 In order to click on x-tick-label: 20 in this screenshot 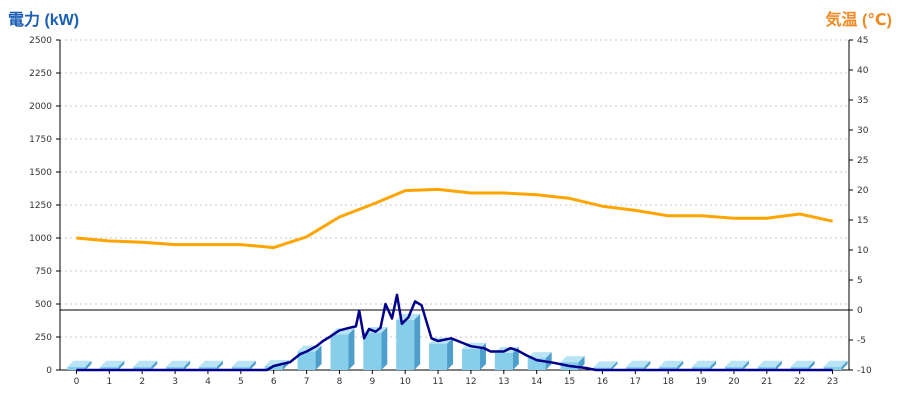, I will do `click(734, 382)`.